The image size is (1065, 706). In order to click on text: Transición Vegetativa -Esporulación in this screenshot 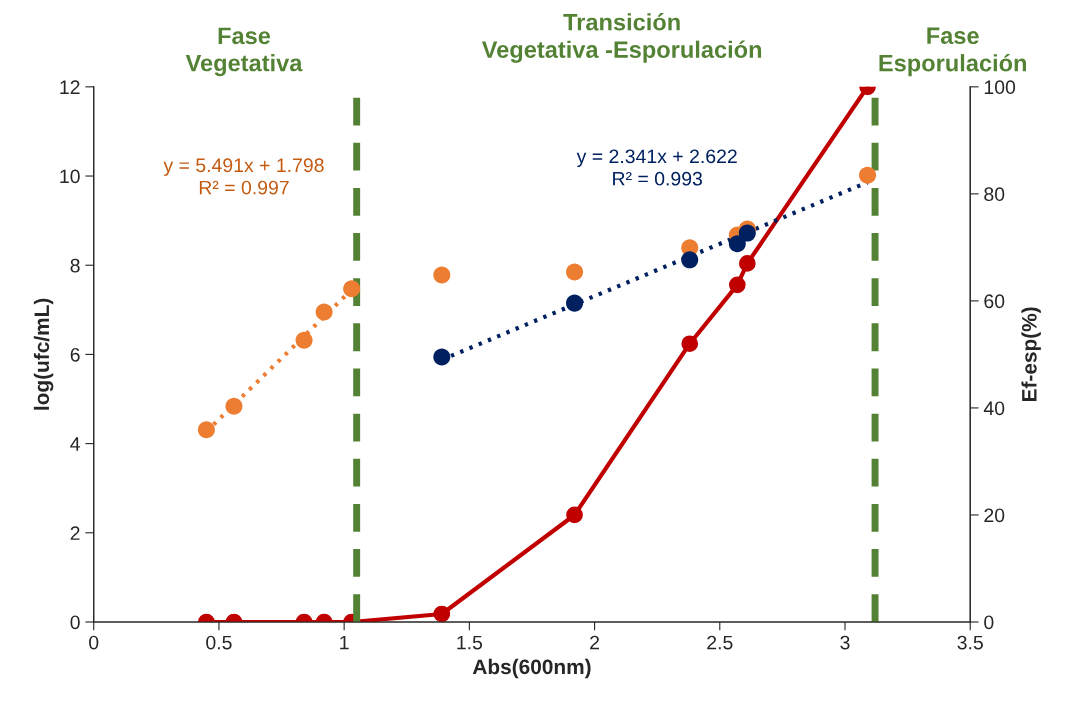, I will do `click(621, 38)`.